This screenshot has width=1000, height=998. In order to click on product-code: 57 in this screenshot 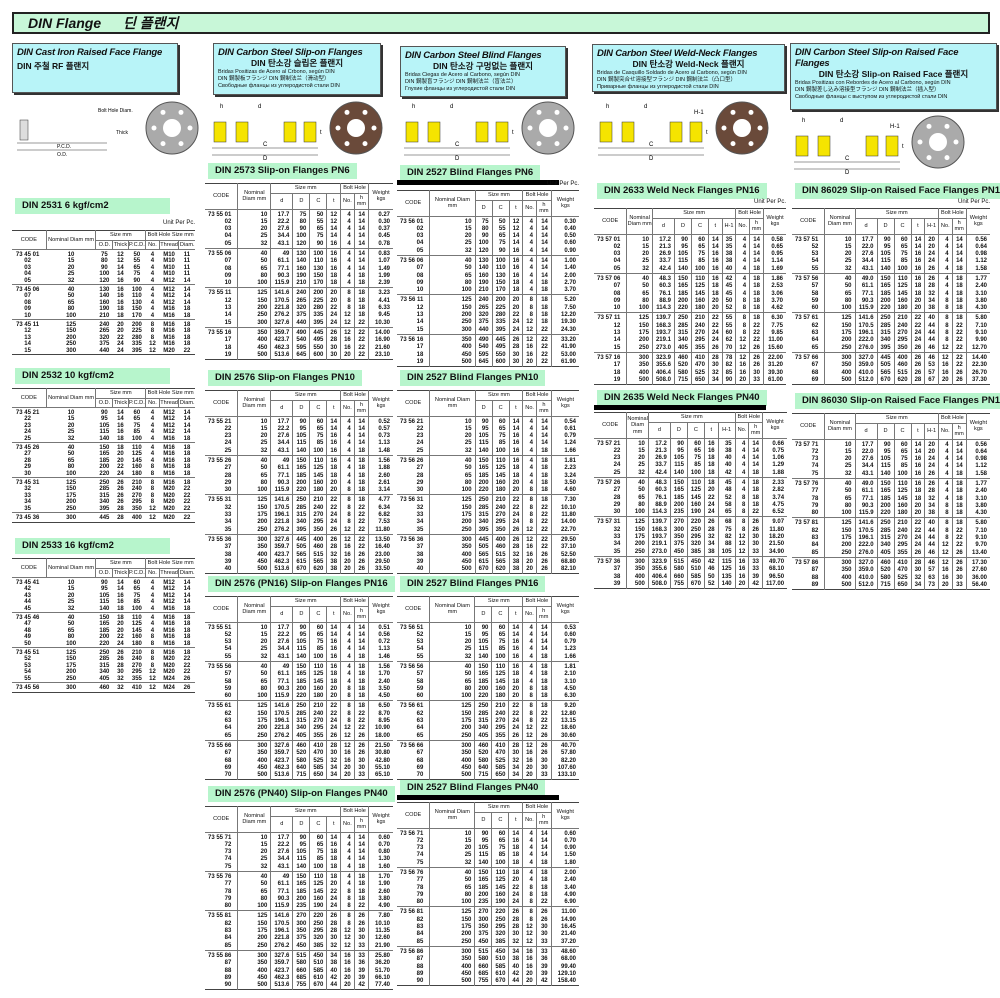, I will do `click(420, 674)`.